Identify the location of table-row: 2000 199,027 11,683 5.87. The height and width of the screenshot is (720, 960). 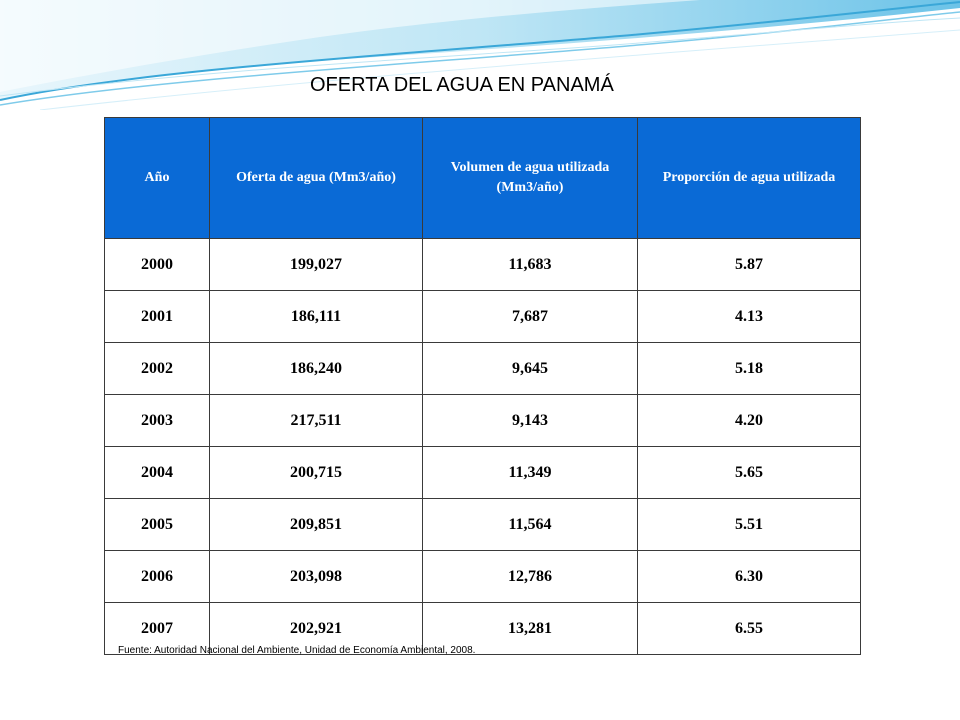
(482, 264).